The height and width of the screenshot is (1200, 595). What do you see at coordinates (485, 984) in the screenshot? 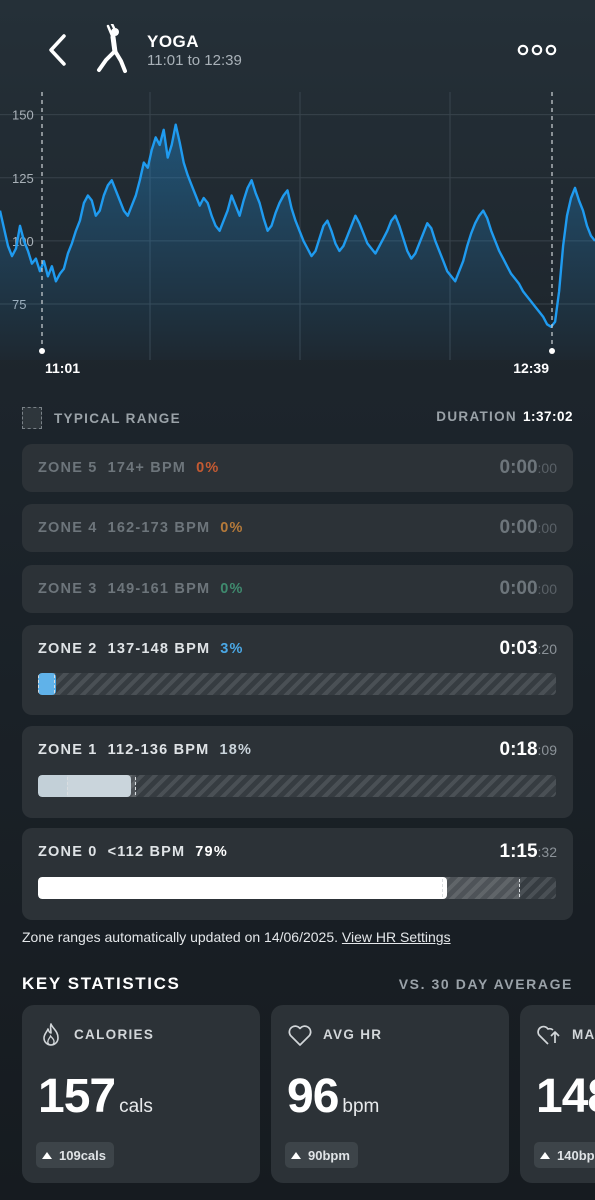
I see `vs-average-label: VS. 30 DAY AVERAGE` at bounding box center [485, 984].